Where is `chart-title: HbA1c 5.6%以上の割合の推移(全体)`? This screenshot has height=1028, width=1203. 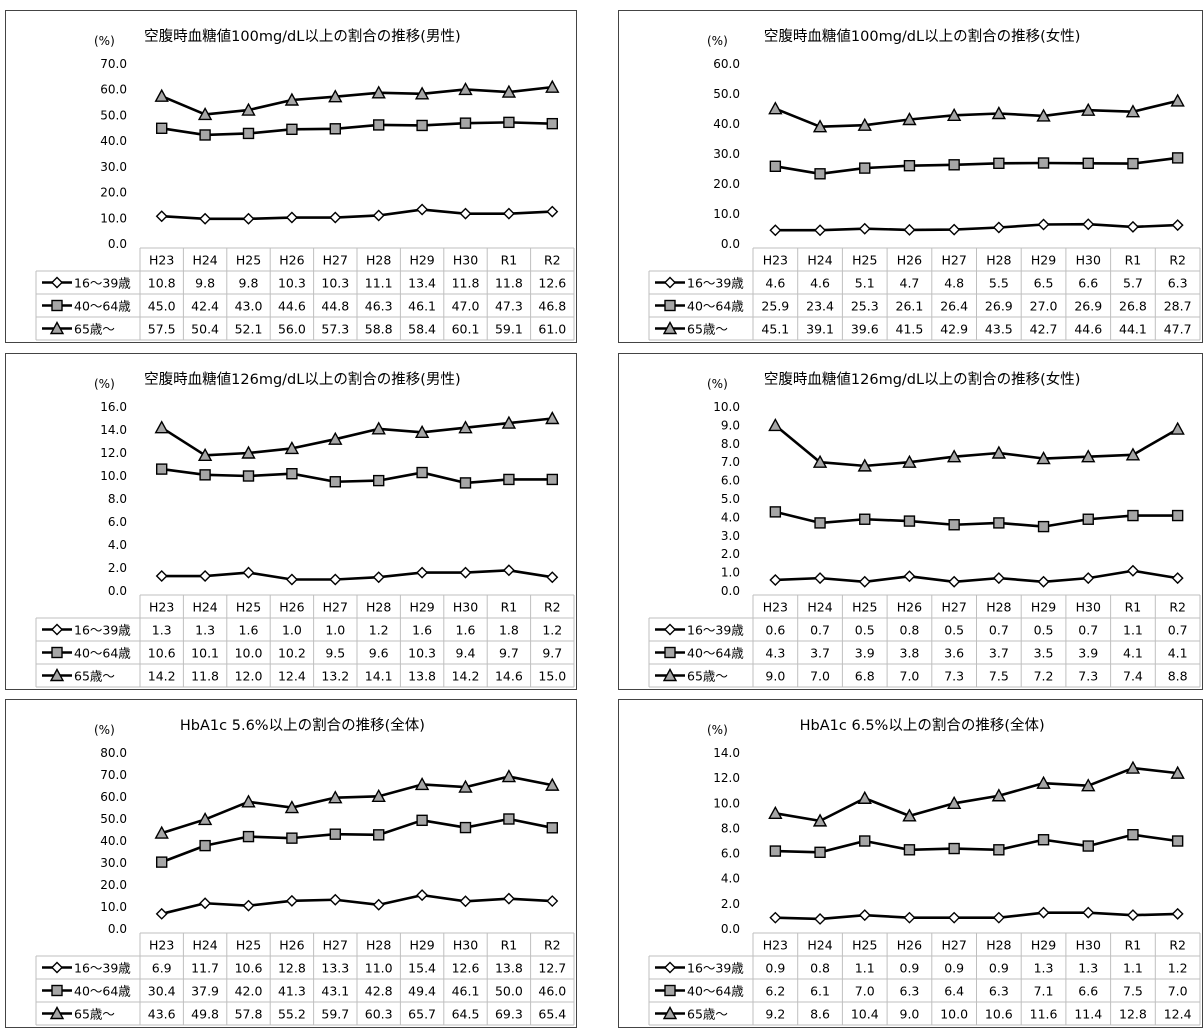 chart-title: HbA1c 5.6%以上の割合の推移(全体) is located at coordinates (302, 725).